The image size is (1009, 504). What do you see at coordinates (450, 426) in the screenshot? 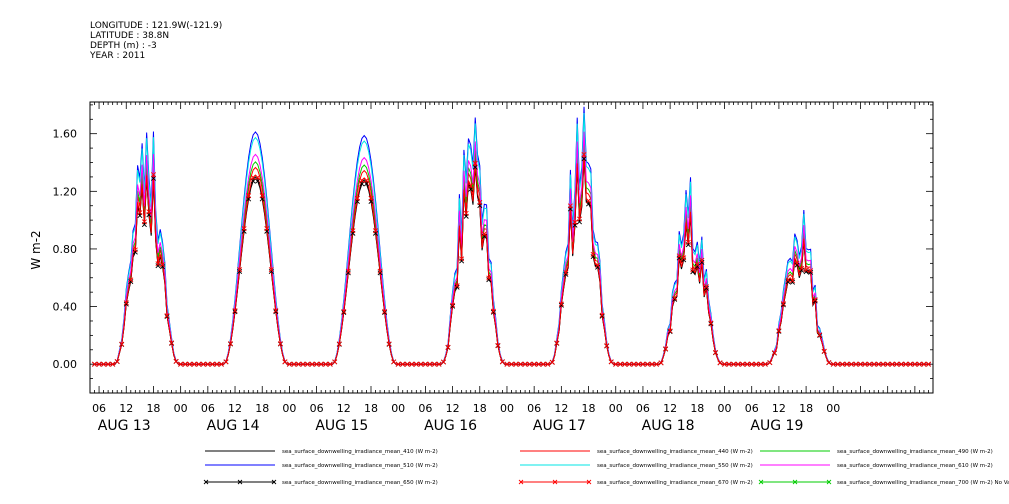
I see `x-day-label: AUG 16` at bounding box center [450, 426].